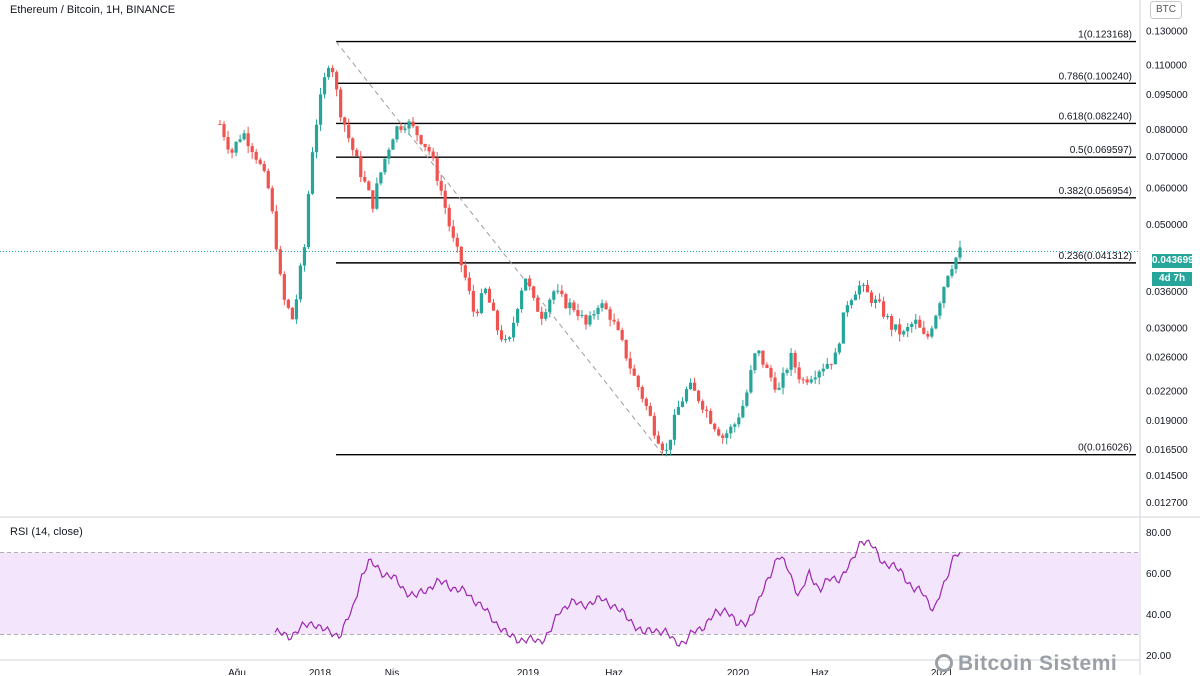 Image resolution: width=1200 pixels, height=676 pixels. Describe the element at coordinates (1095, 191) in the screenshot. I see `fib-level-label: 0.382(0.056954)` at that location.